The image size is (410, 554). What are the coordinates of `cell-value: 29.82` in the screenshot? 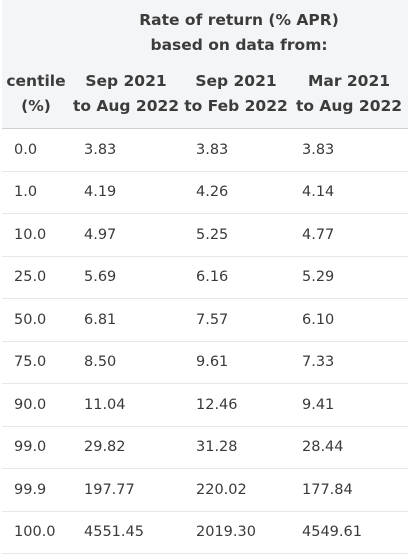 It's located at (126, 447).